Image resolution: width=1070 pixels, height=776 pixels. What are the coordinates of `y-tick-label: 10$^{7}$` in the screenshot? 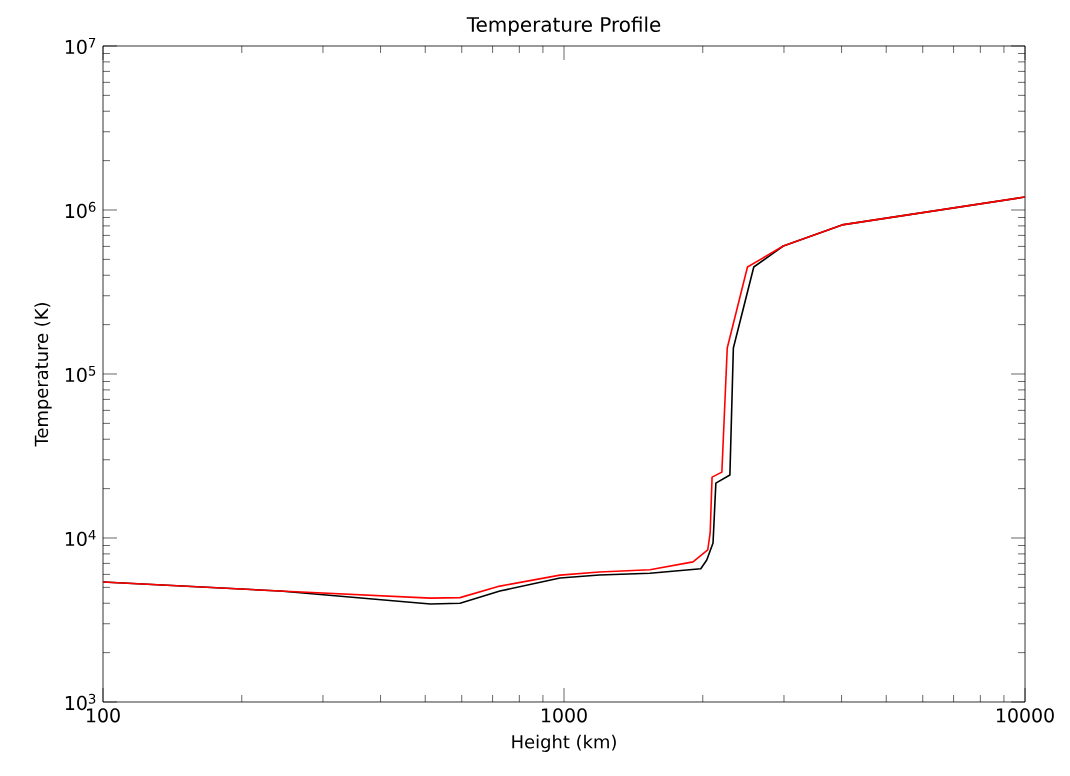 It's located at (80, 46).